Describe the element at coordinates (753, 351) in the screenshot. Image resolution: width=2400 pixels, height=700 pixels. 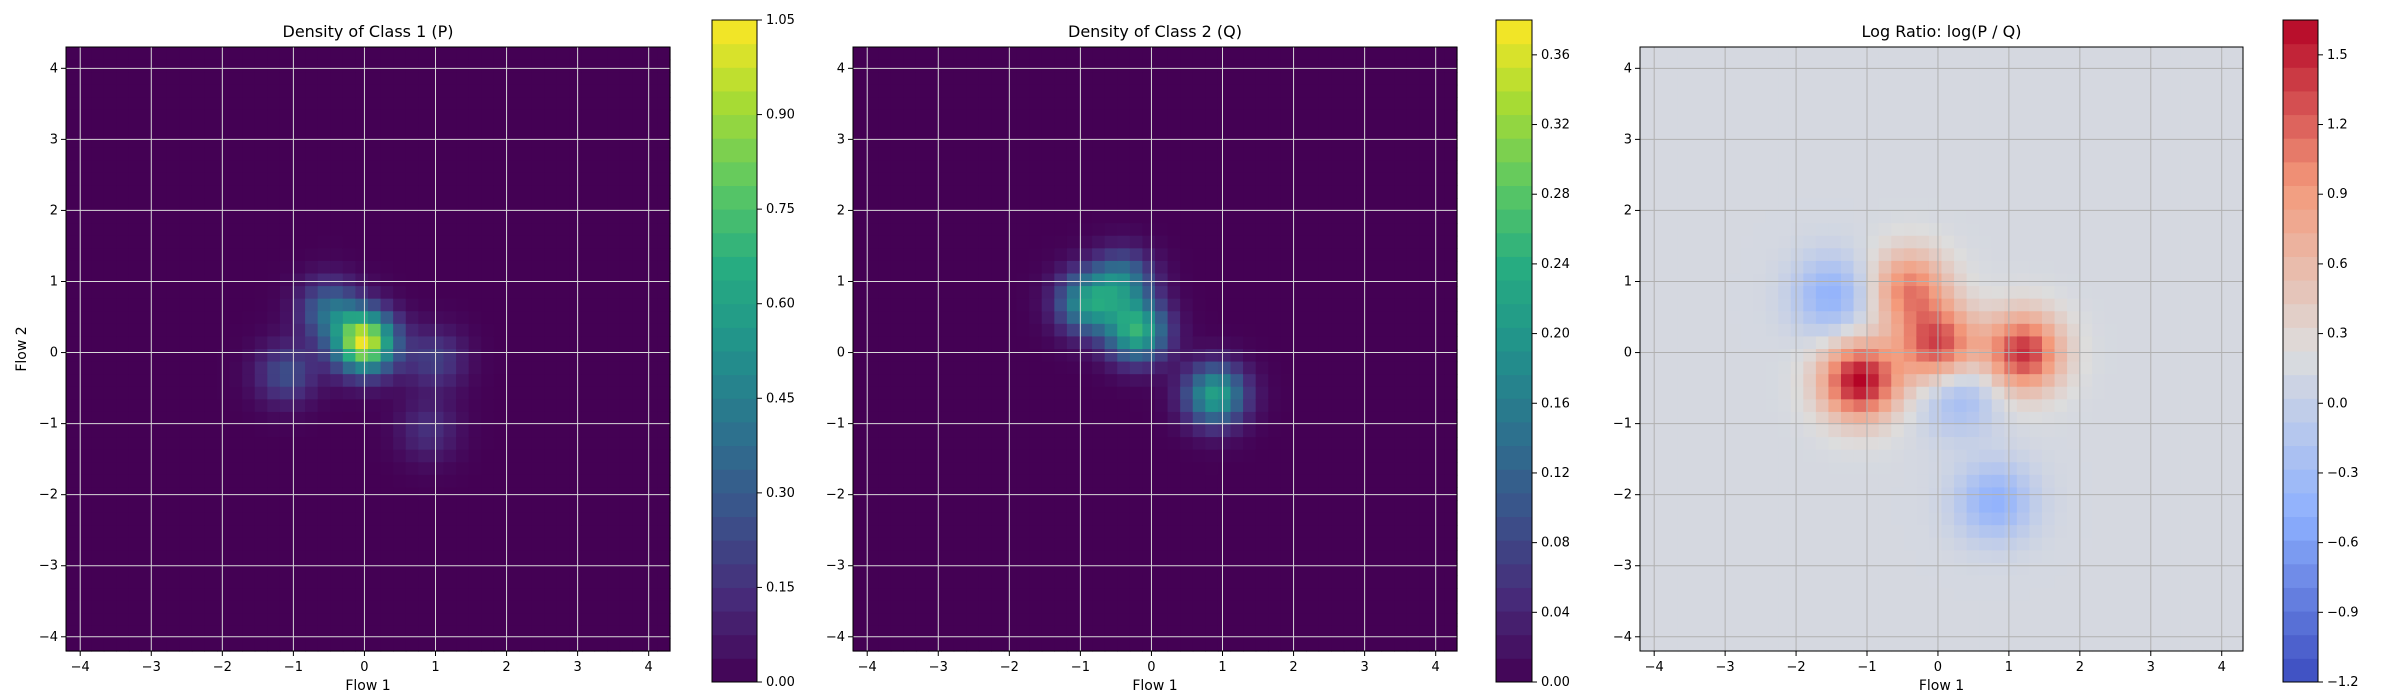
I see `colorbar-1: 0.000.150.300.450.600.750.901.05` at that location.